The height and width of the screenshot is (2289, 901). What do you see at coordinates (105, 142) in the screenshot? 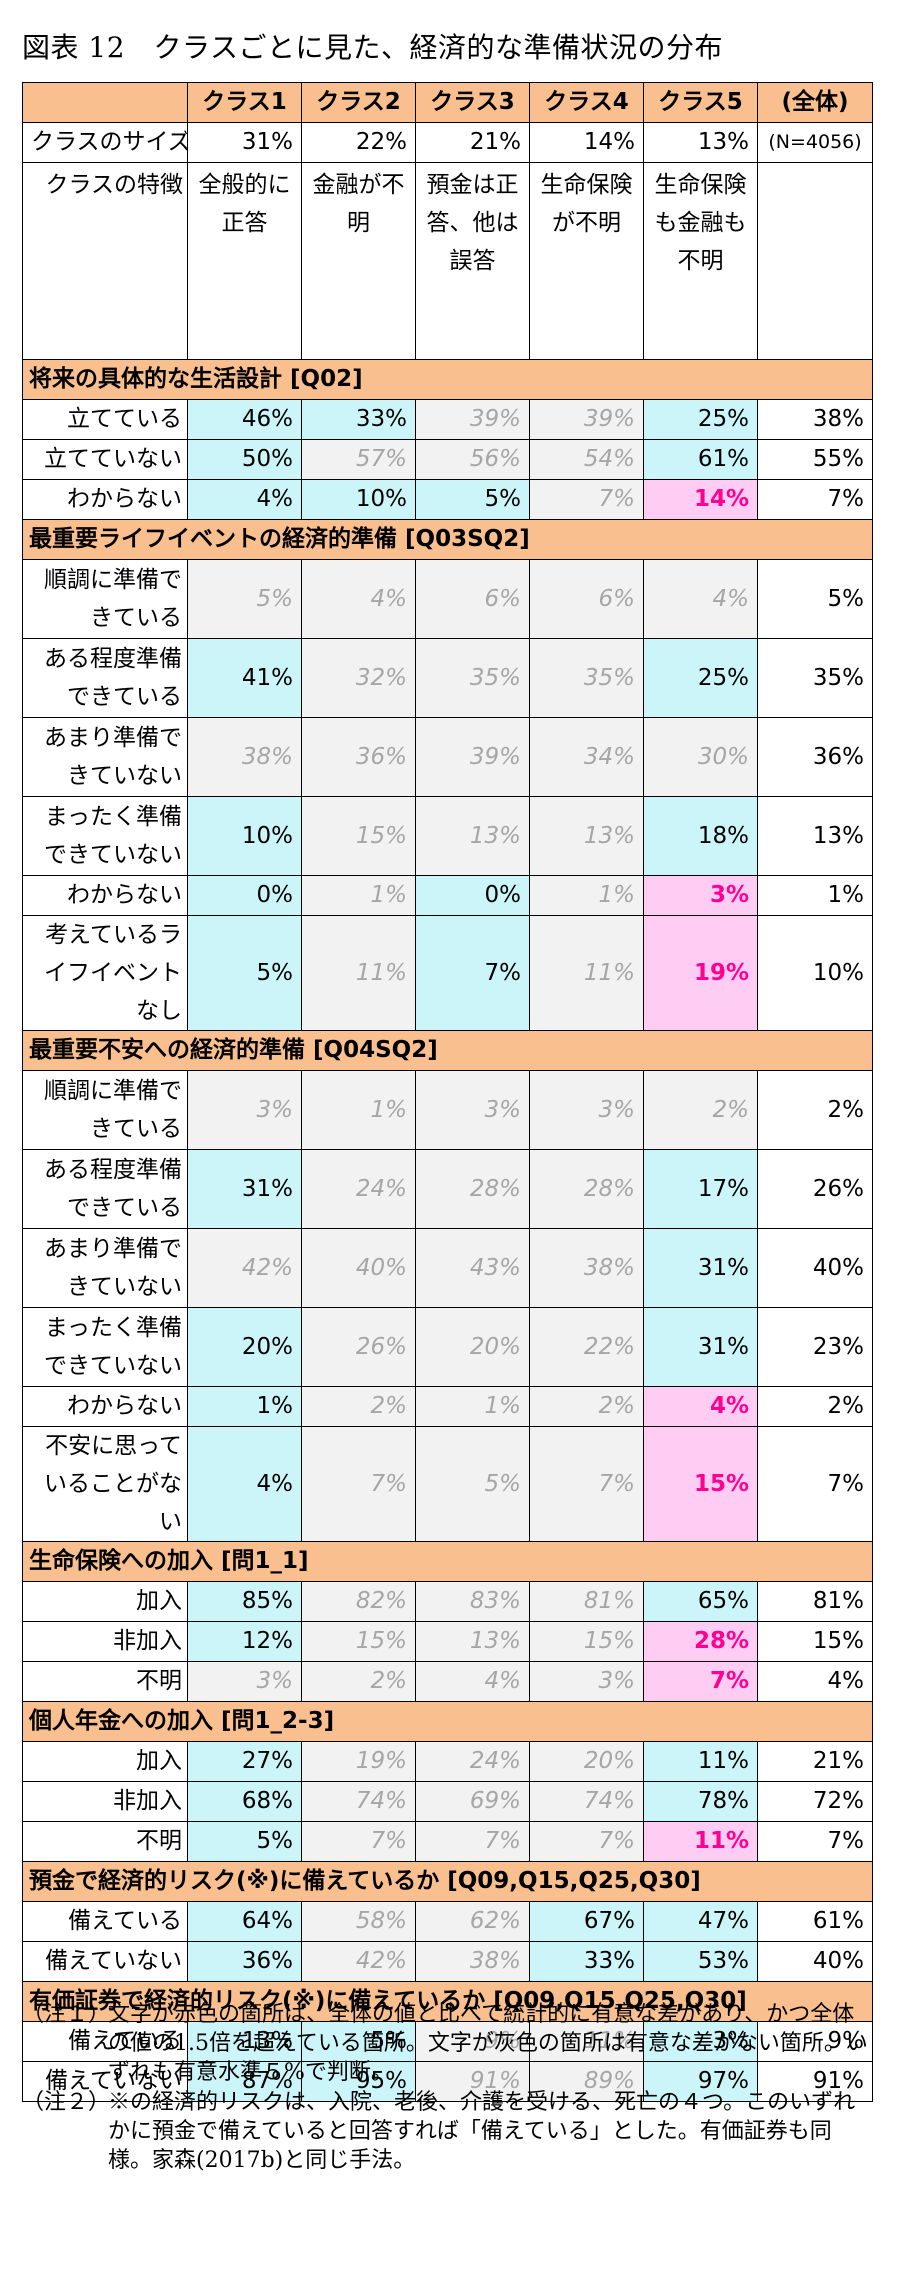
I see `row-label: クラスのサイズ` at bounding box center [105, 142].